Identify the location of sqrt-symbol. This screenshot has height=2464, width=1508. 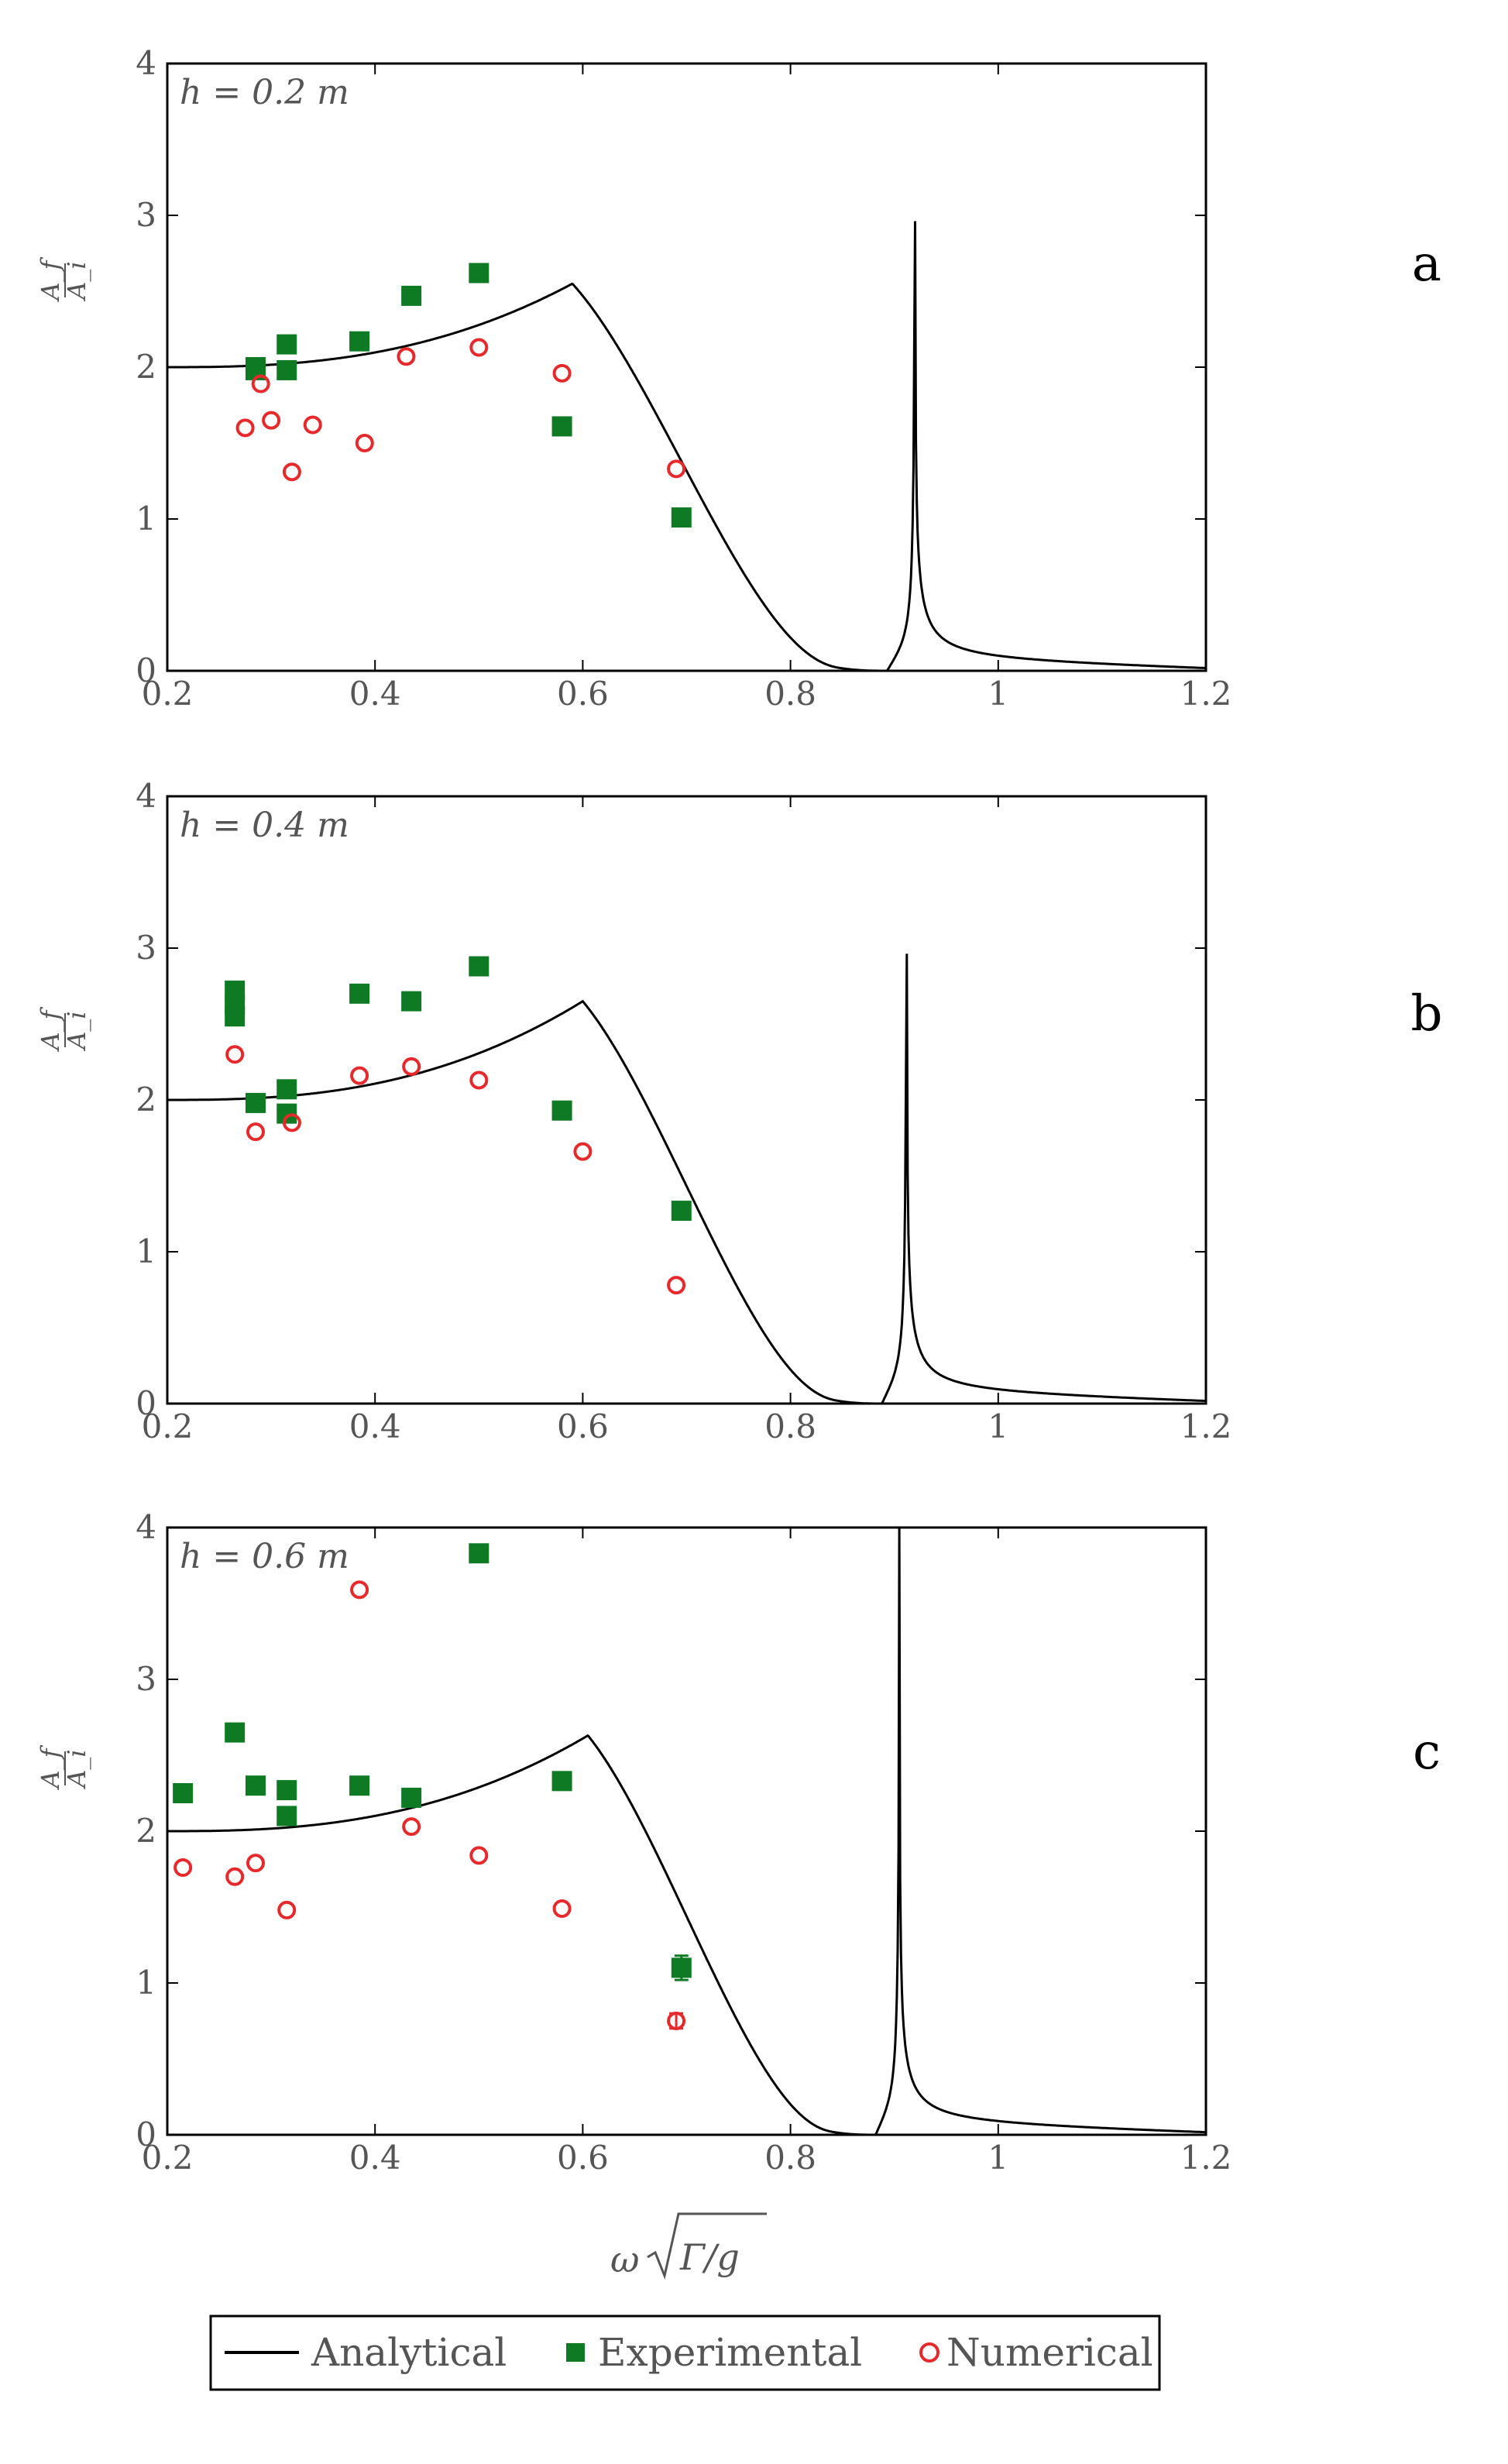
(707, 2246).